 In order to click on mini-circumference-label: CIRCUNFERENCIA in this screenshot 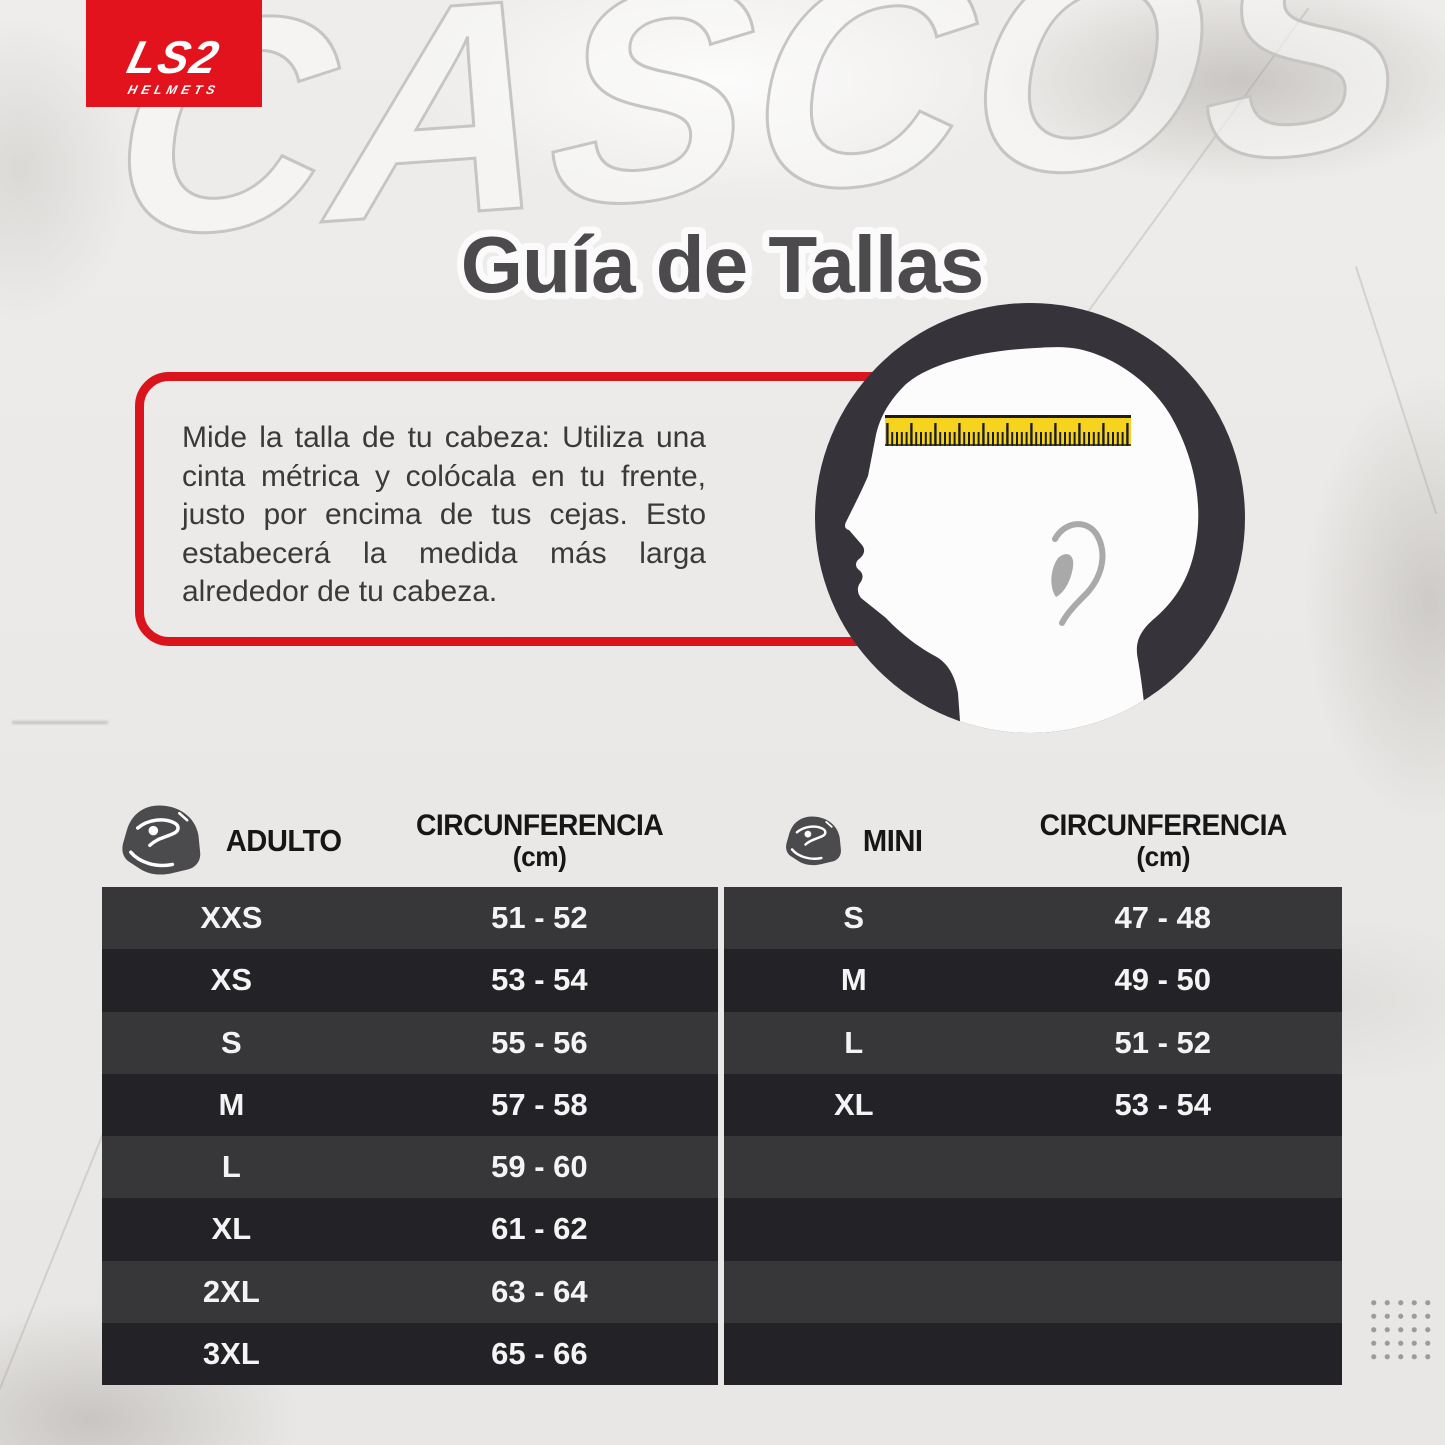, I will do `click(1163, 825)`.